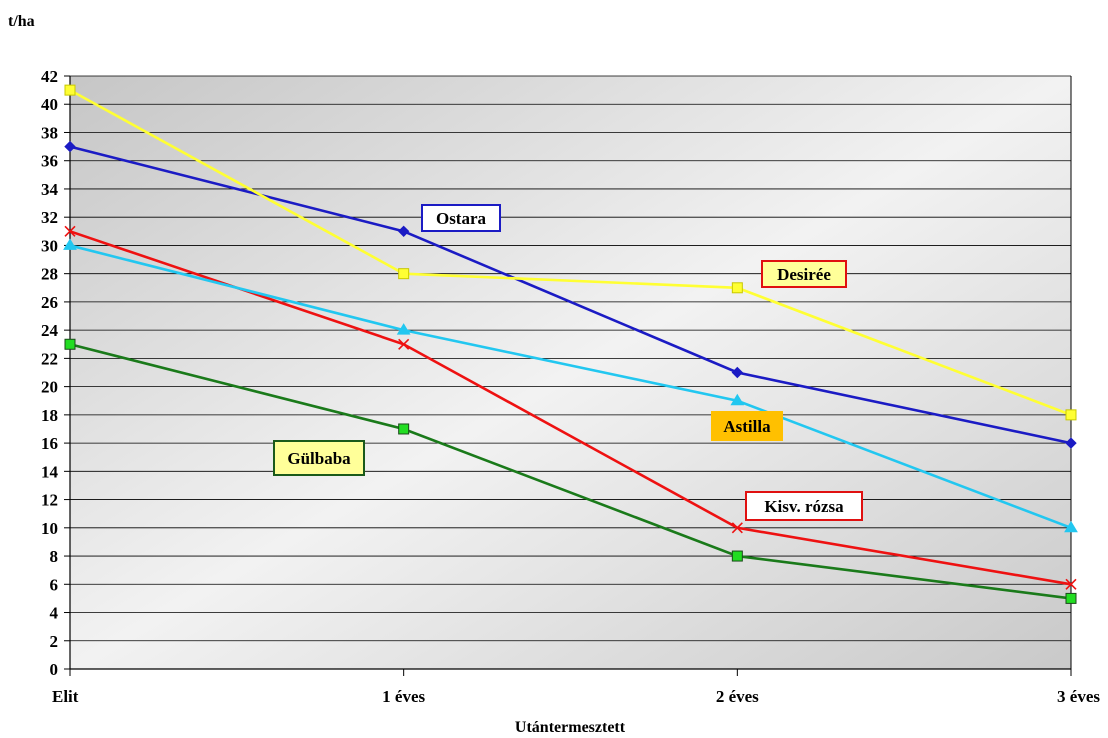 The width and height of the screenshot is (1108, 738). What do you see at coordinates (54, 669) in the screenshot?
I see `y-tick-label: 0` at bounding box center [54, 669].